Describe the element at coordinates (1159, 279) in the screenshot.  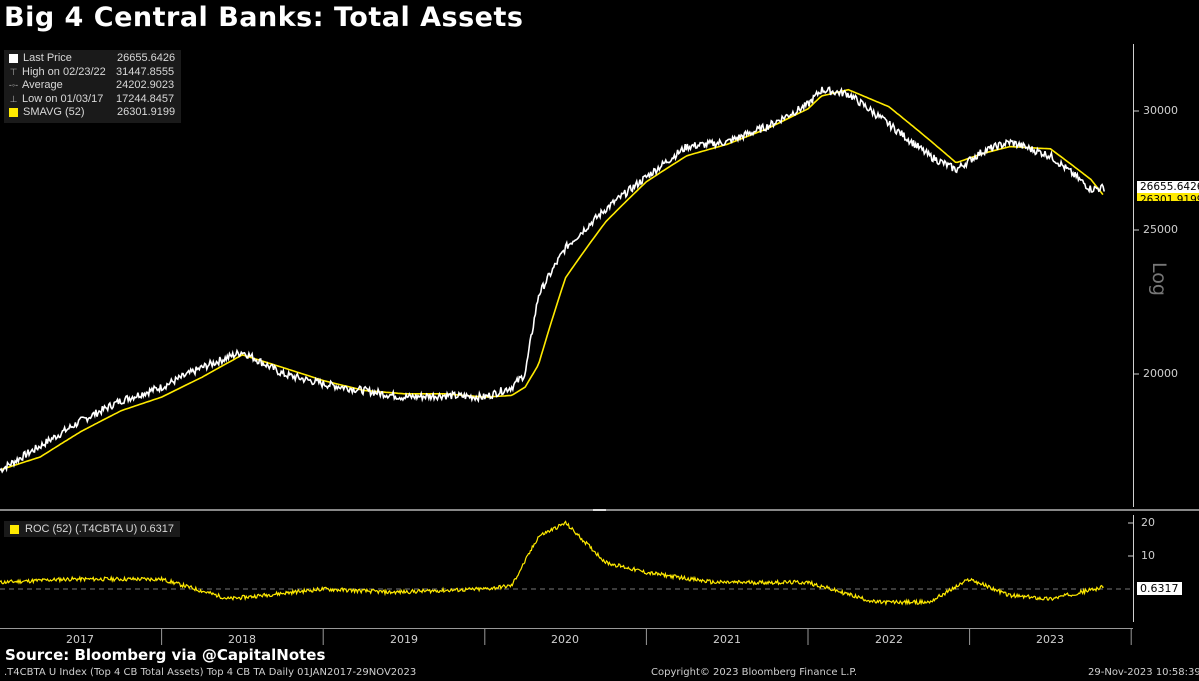
I see `log-scale-label: Log` at that location.